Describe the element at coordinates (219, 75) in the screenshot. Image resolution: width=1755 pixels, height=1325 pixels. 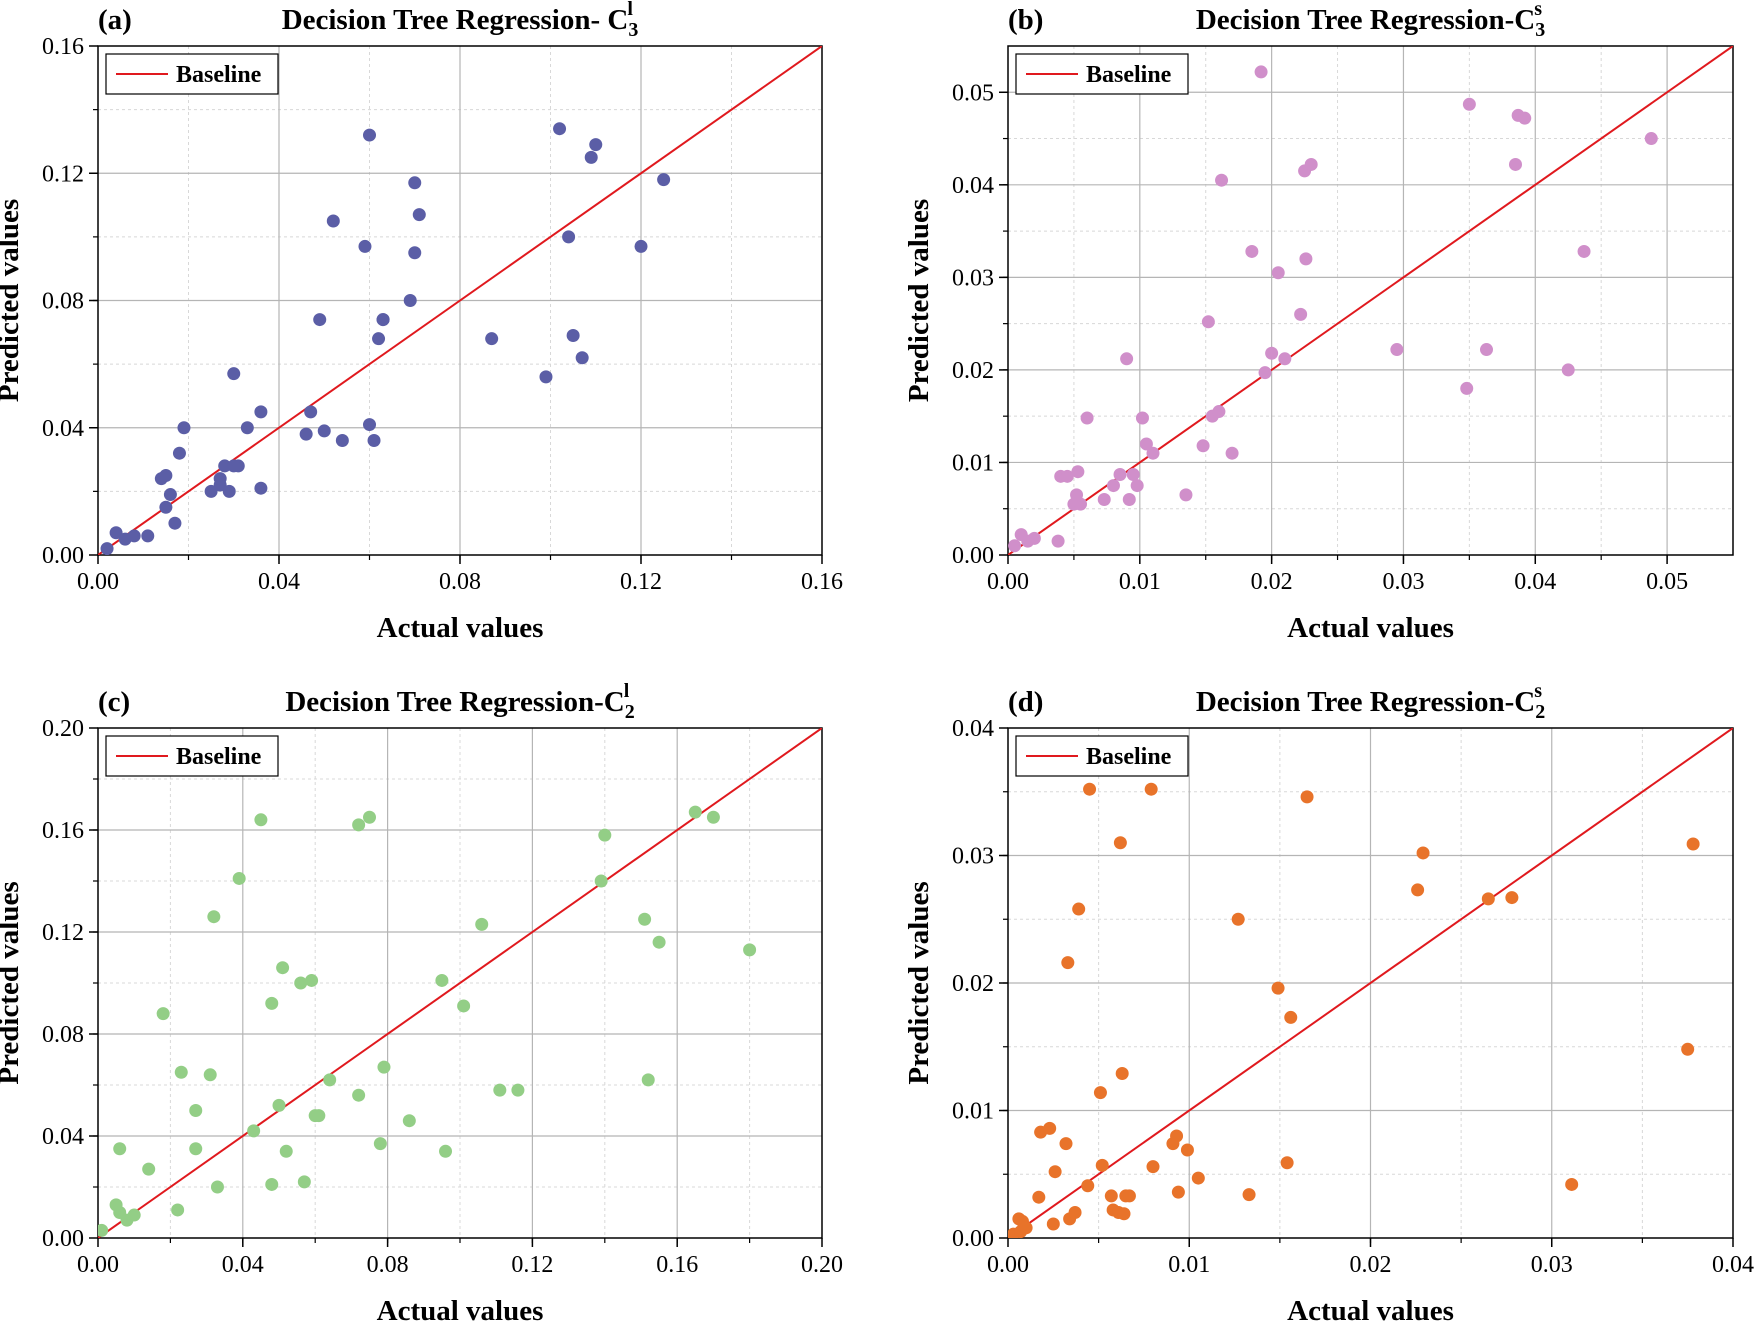
I see `legend-label: Baseline` at that location.